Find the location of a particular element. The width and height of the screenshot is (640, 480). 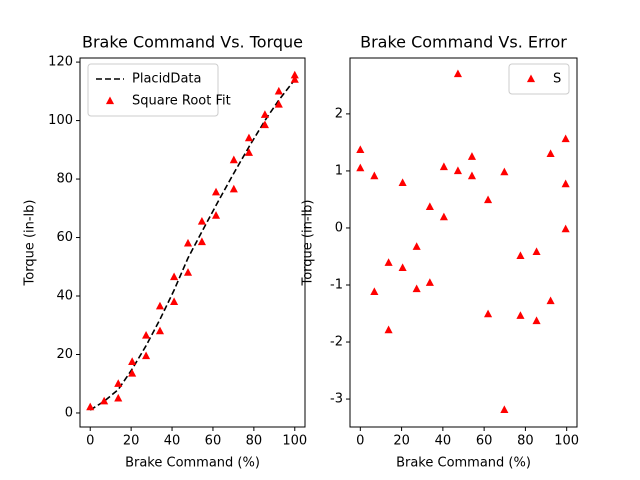

y-tick-label: 1 is located at coordinates (339, 170).